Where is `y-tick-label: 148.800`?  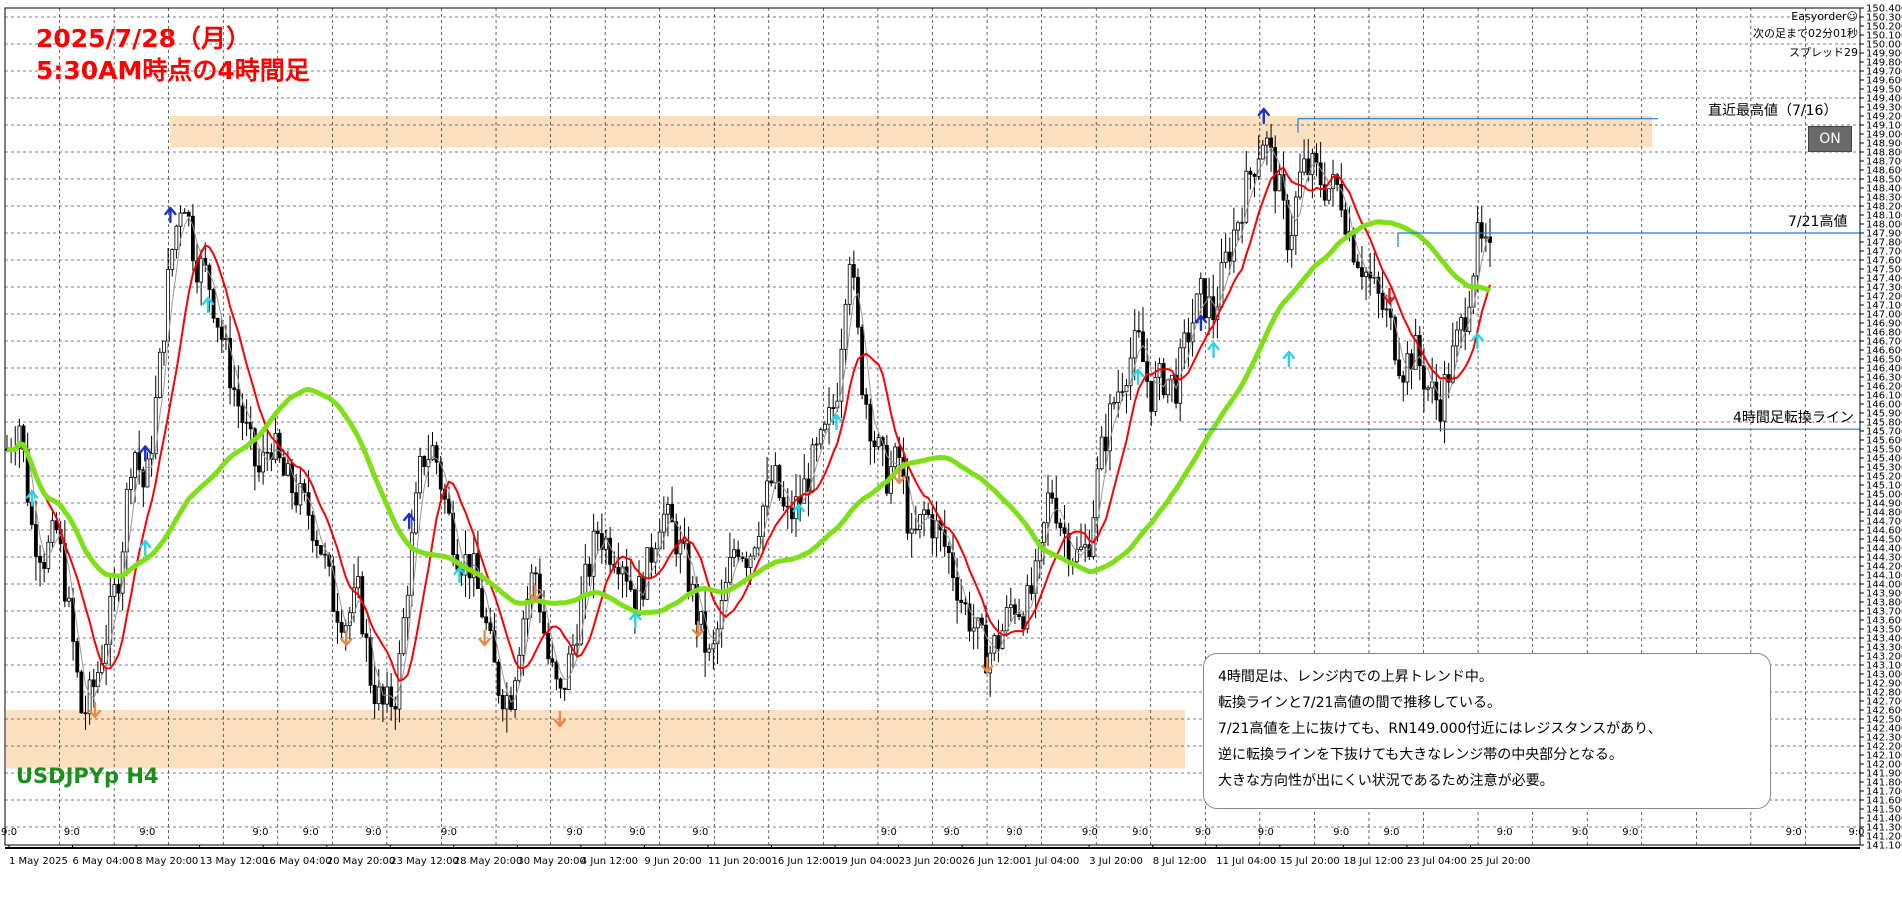
y-tick-label: 148.800 is located at coordinates (1884, 153).